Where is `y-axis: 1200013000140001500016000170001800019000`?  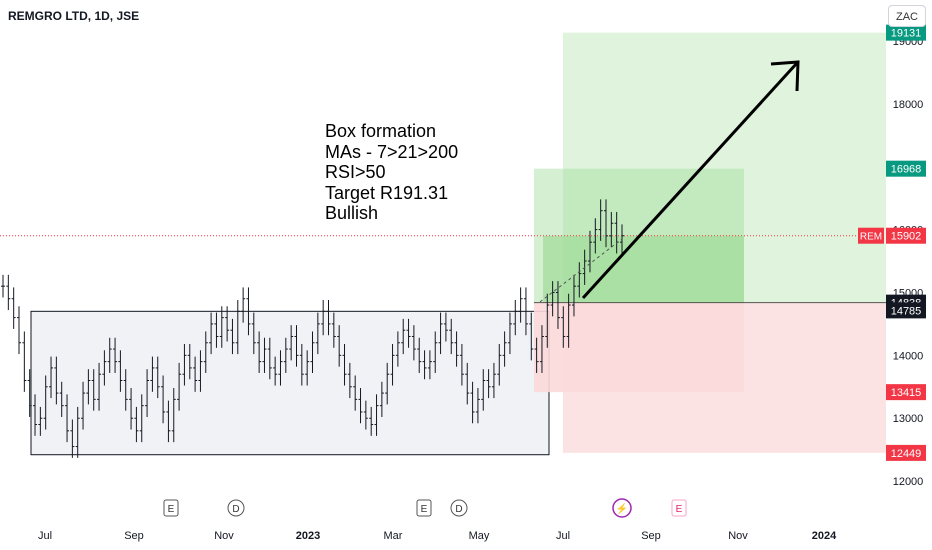 y-axis: 1200013000140001500016000170001800019000 is located at coordinates (908, 262).